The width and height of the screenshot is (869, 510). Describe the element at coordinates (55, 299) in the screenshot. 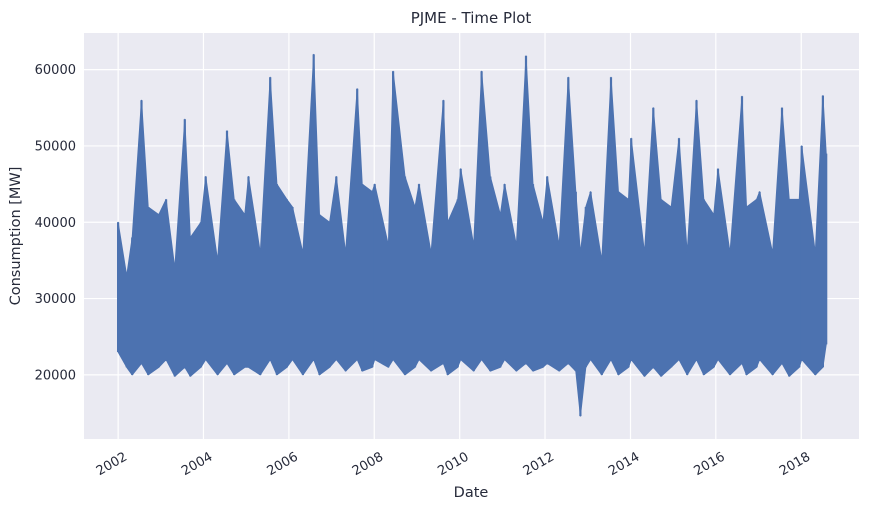

I see `y-tick-label: 30000` at that location.